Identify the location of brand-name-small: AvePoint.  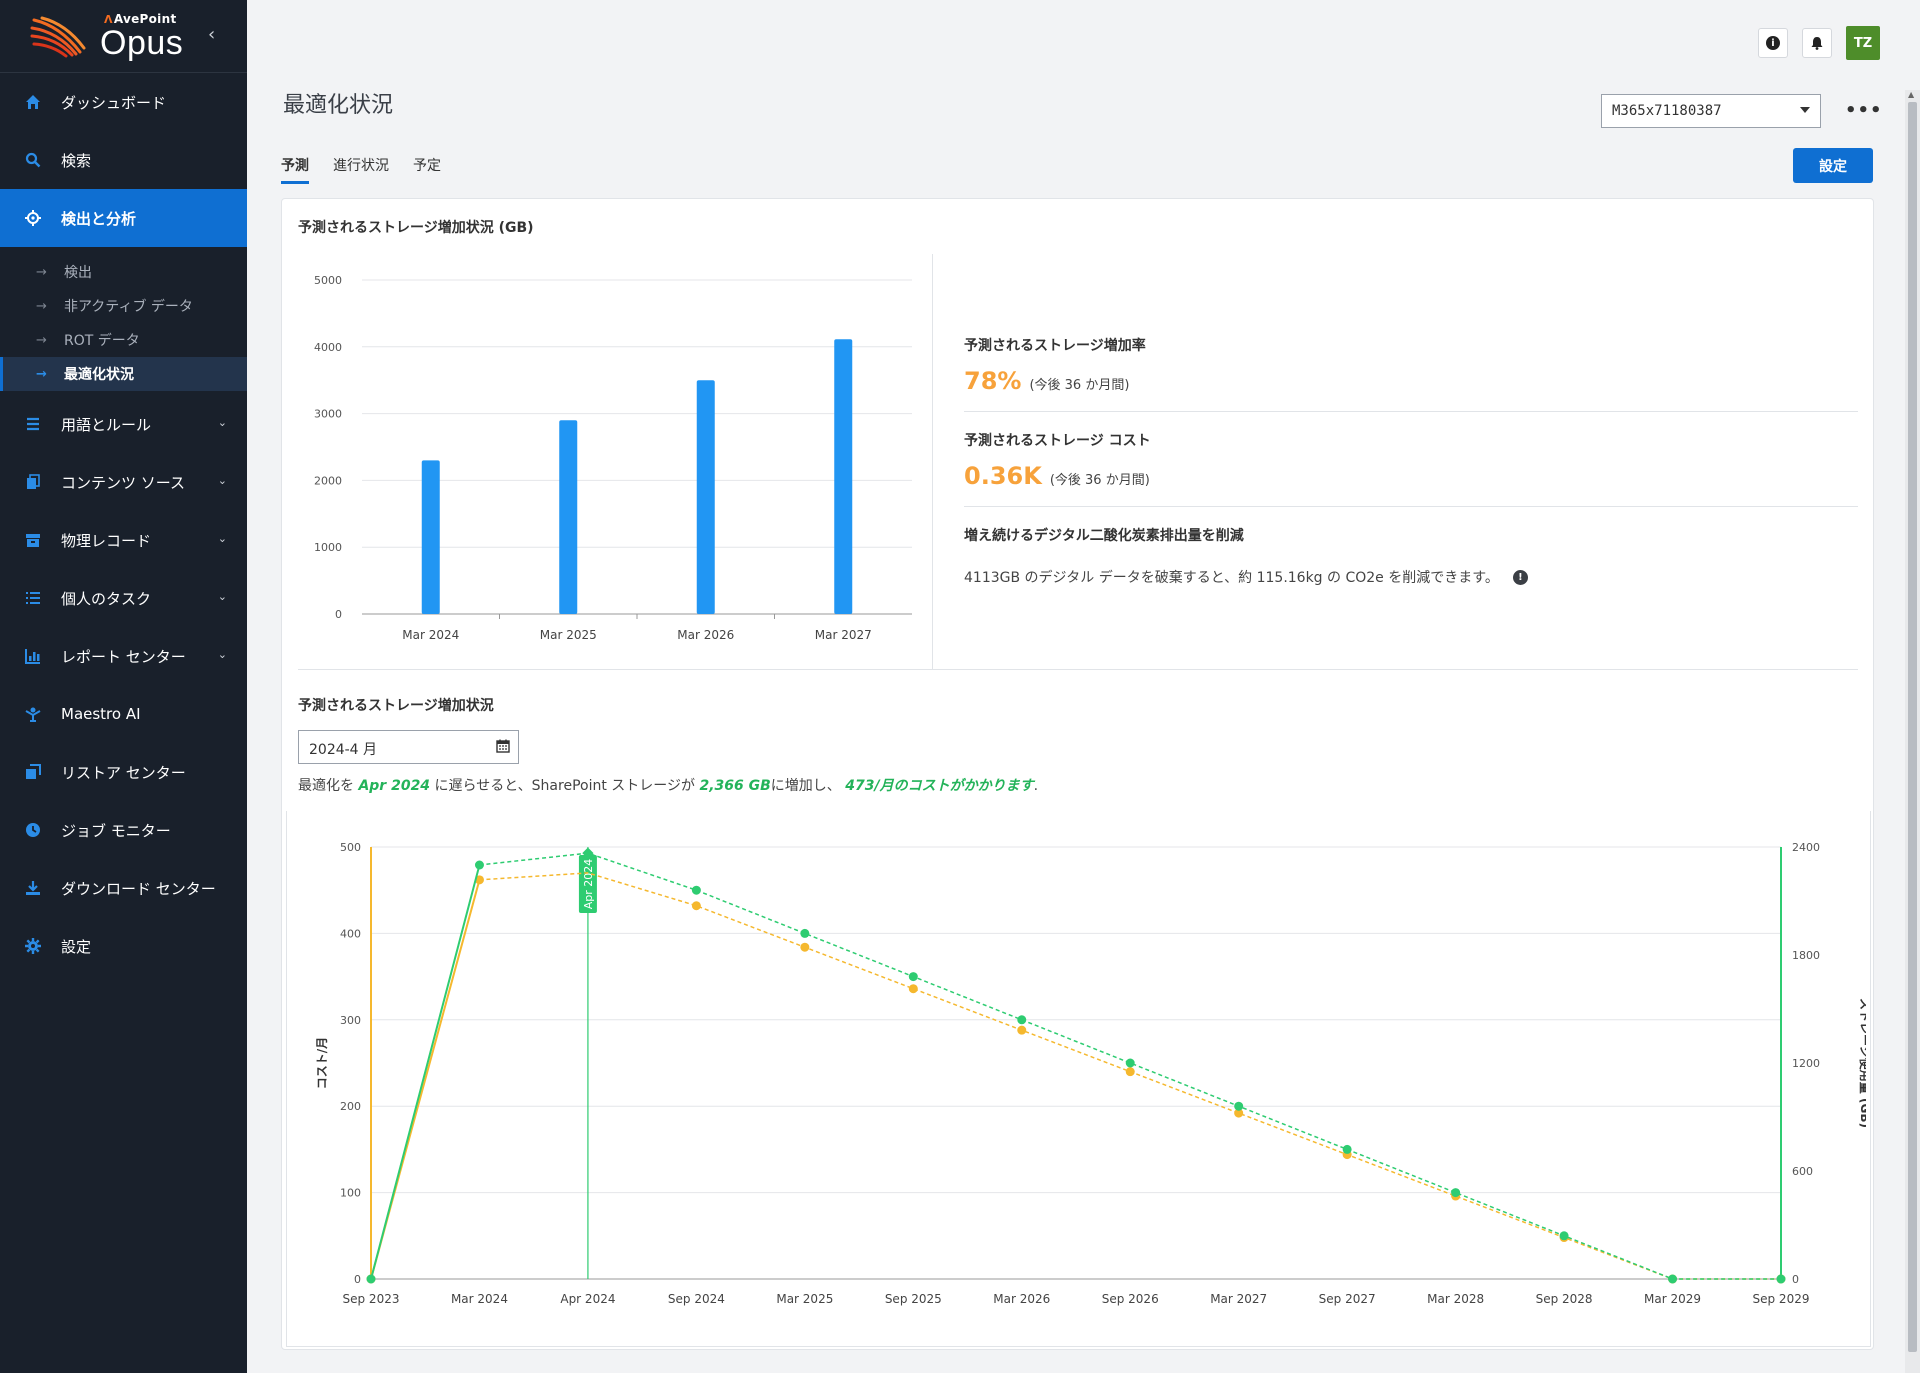
(140, 19).